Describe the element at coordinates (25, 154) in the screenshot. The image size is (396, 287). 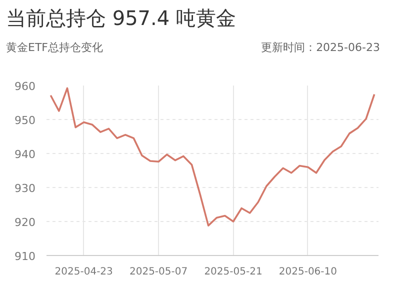
I see `y-tick-label: 940` at that location.